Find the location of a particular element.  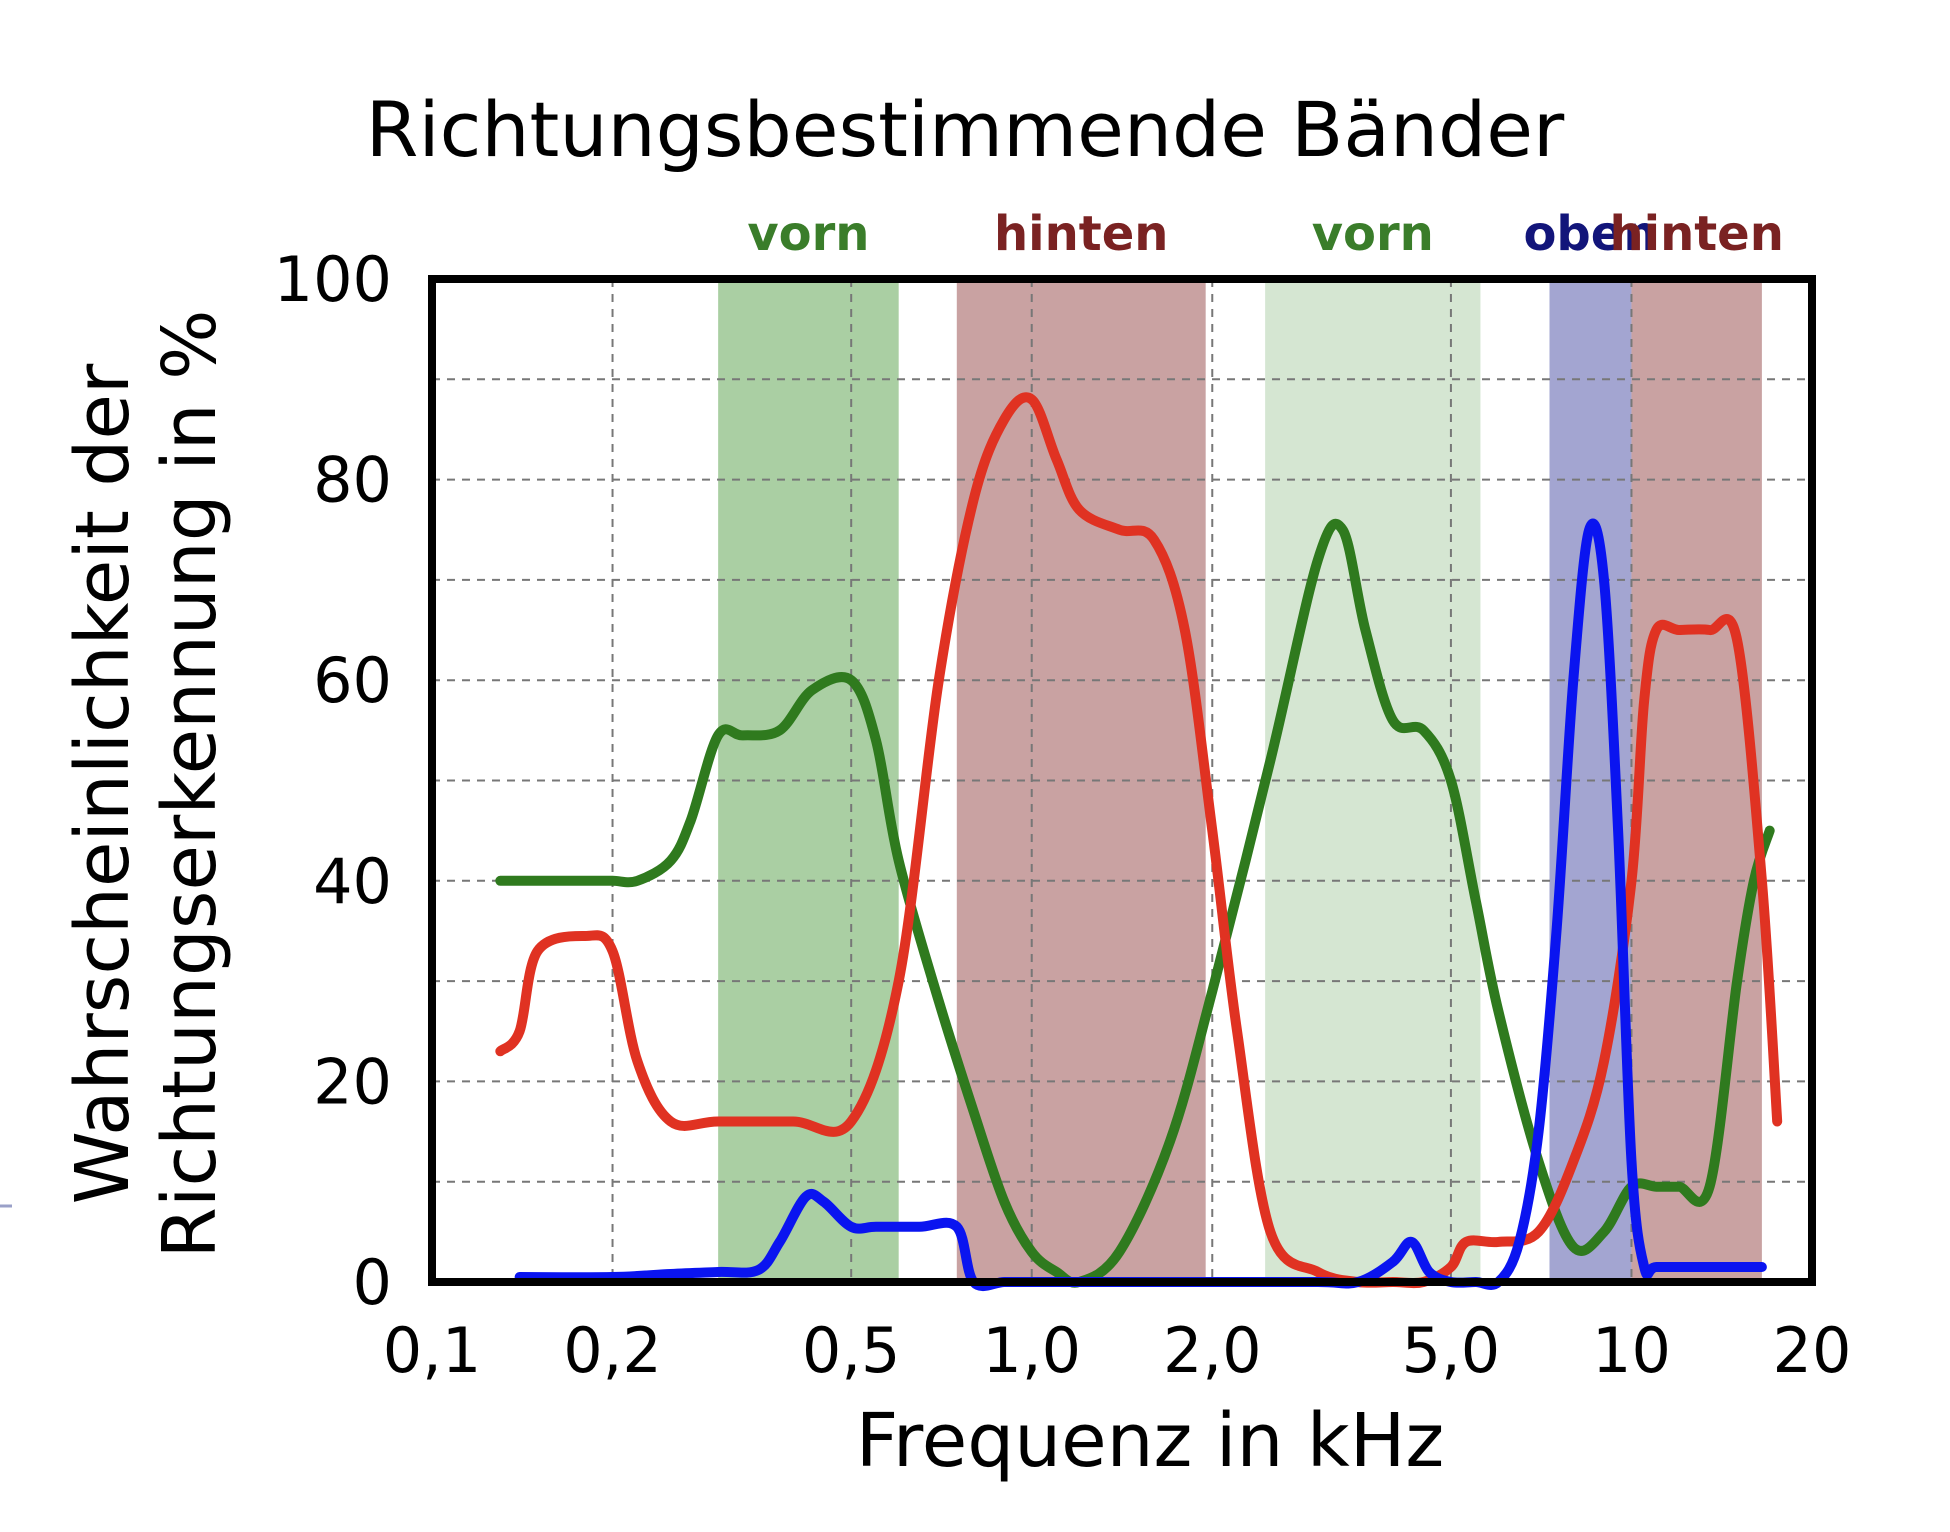

band-label-vorn-2: vorn is located at coordinates (1373, 234).